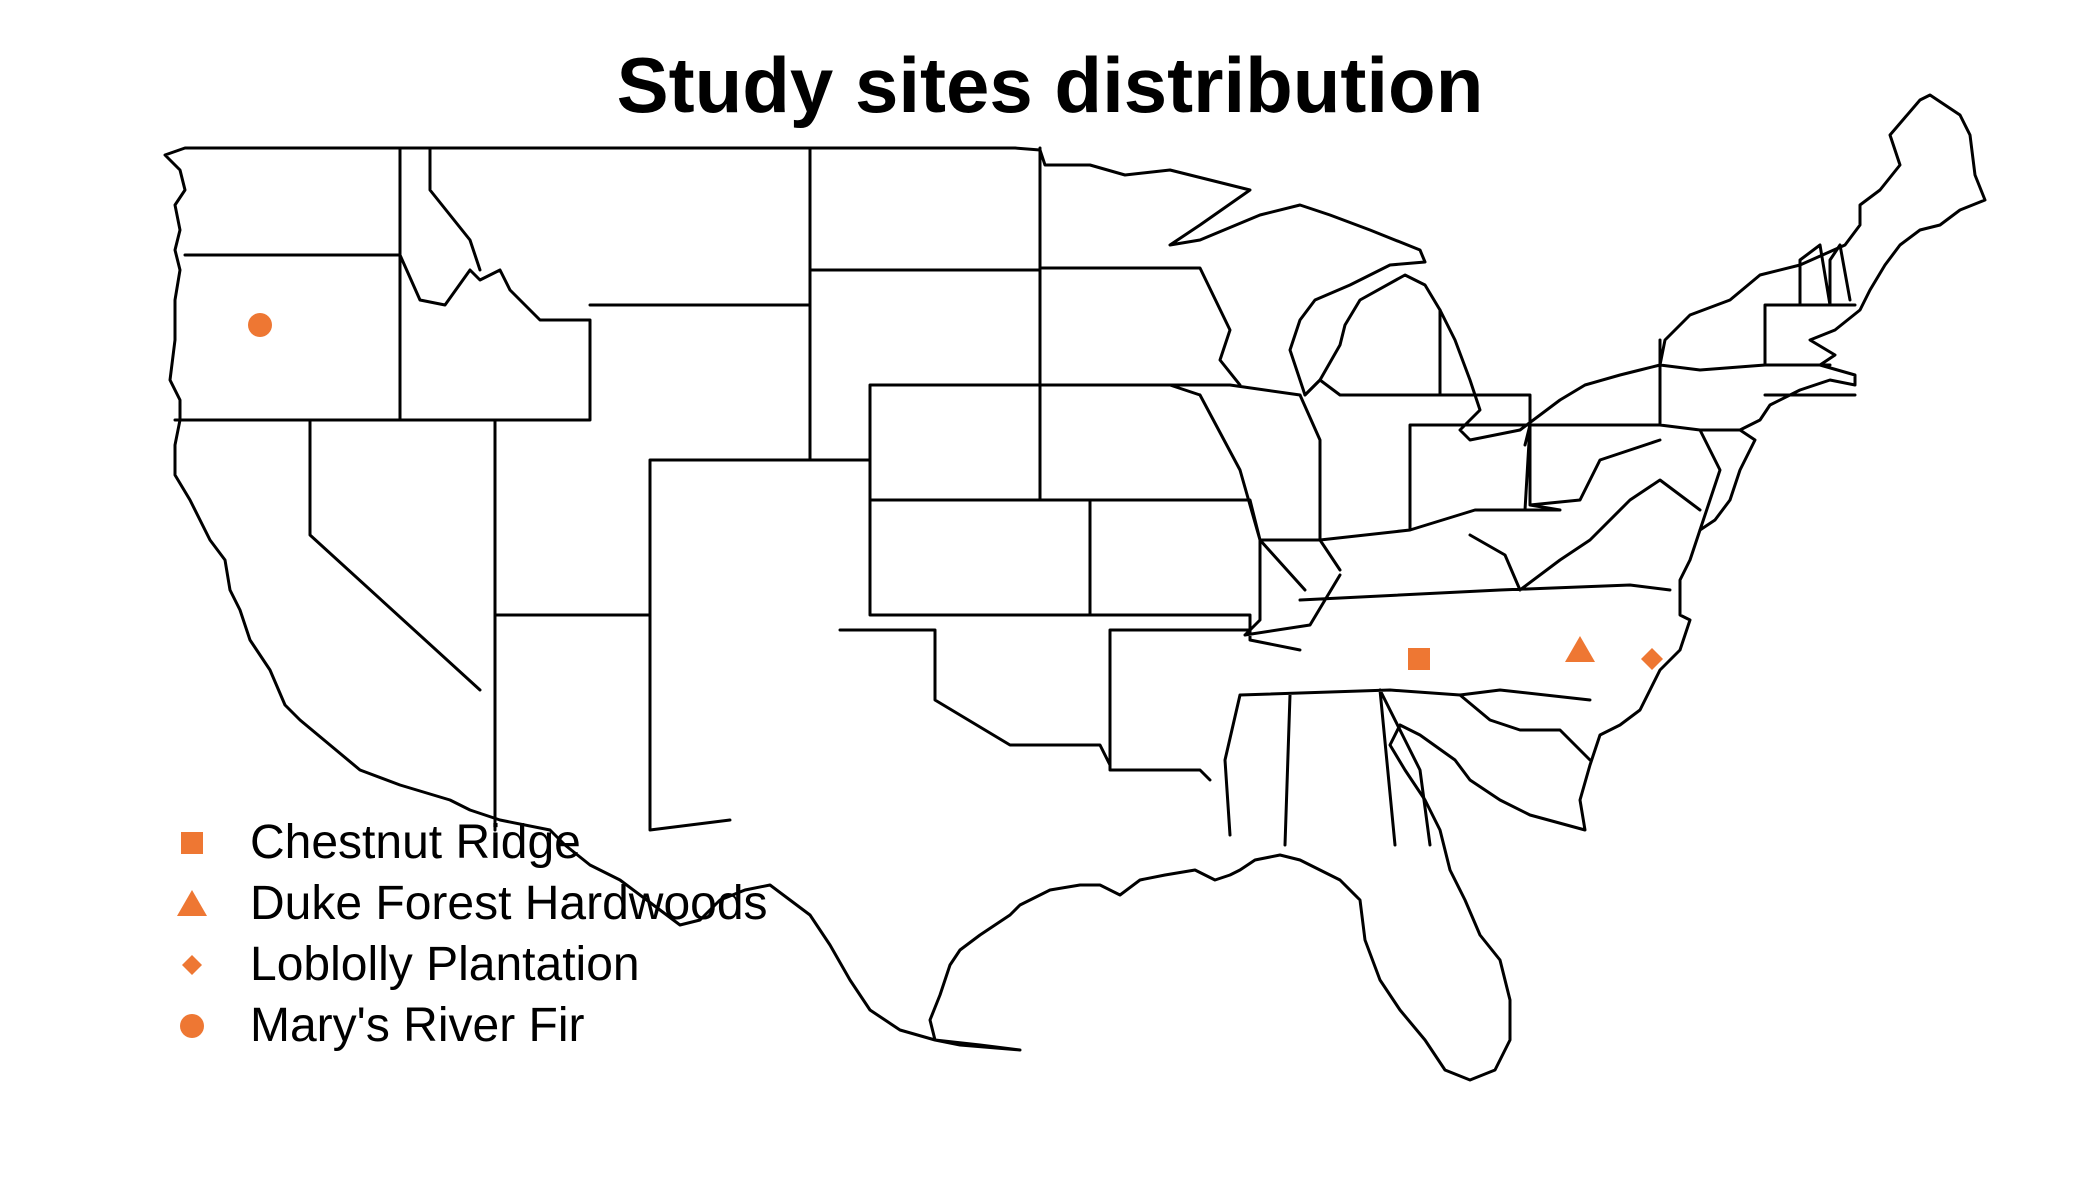  I want to click on circle-marker-icon, so click(192, 1025).